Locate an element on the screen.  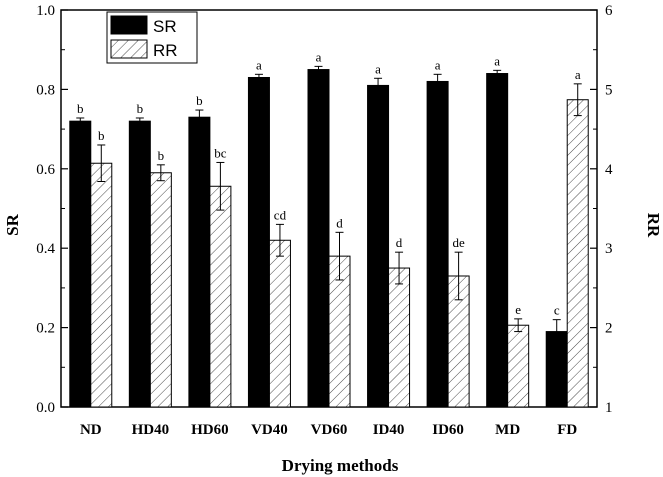
y-tick-label-right: 6 is located at coordinates (609, 11).